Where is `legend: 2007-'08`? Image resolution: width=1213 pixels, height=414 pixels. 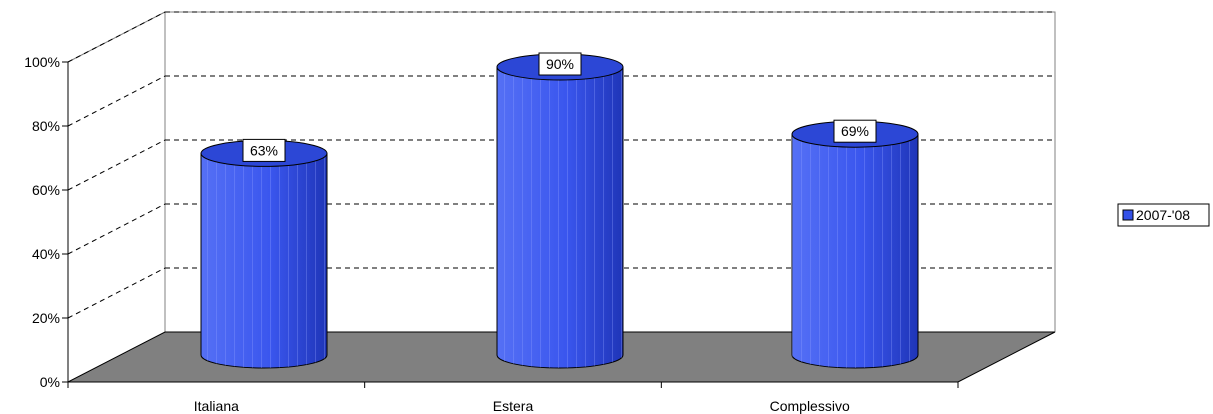 legend: 2007-'08 is located at coordinates (1163, 215).